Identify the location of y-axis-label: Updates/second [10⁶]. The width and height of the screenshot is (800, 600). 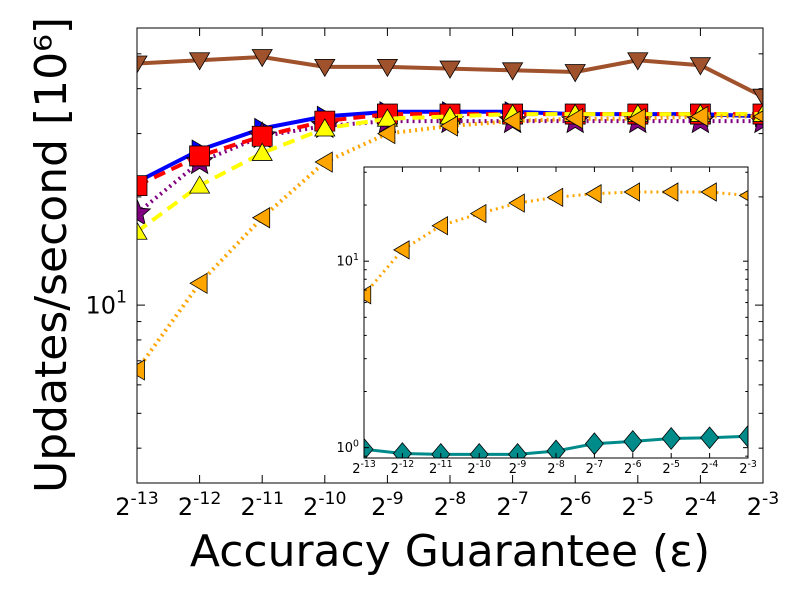
(51, 255).